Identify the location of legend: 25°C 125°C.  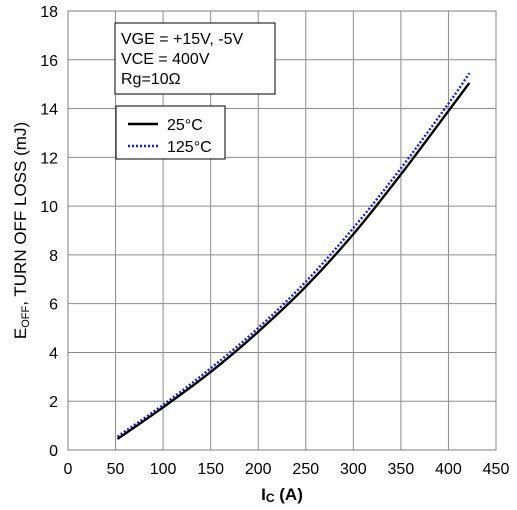
(170, 132).